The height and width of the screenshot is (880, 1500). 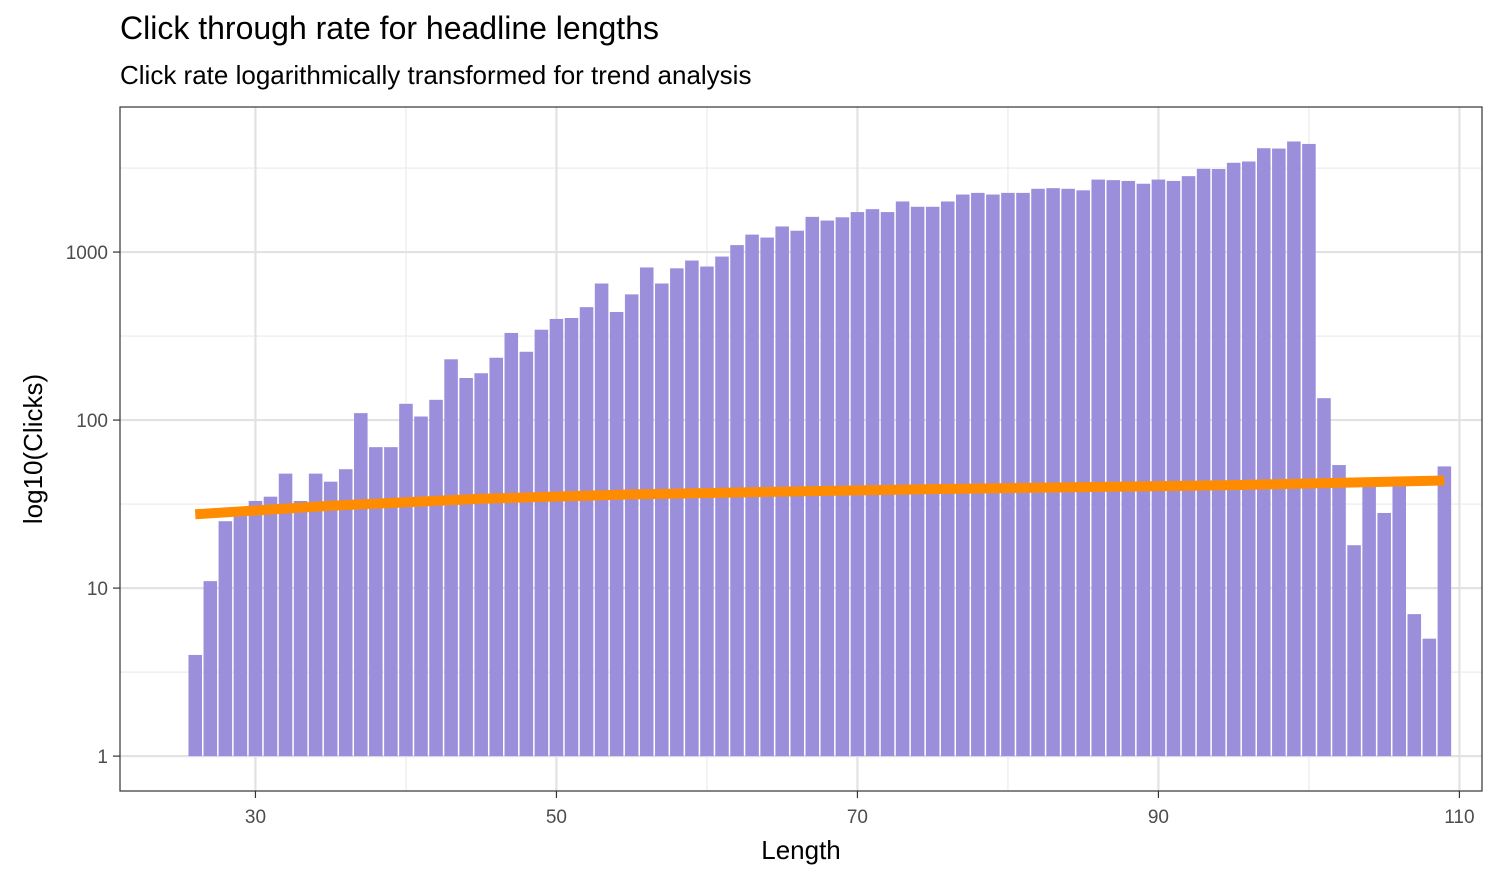 What do you see at coordinates (255, 817) in the screenshot?
I see `x-tick-label: 30` at bounding box center [255, 817].